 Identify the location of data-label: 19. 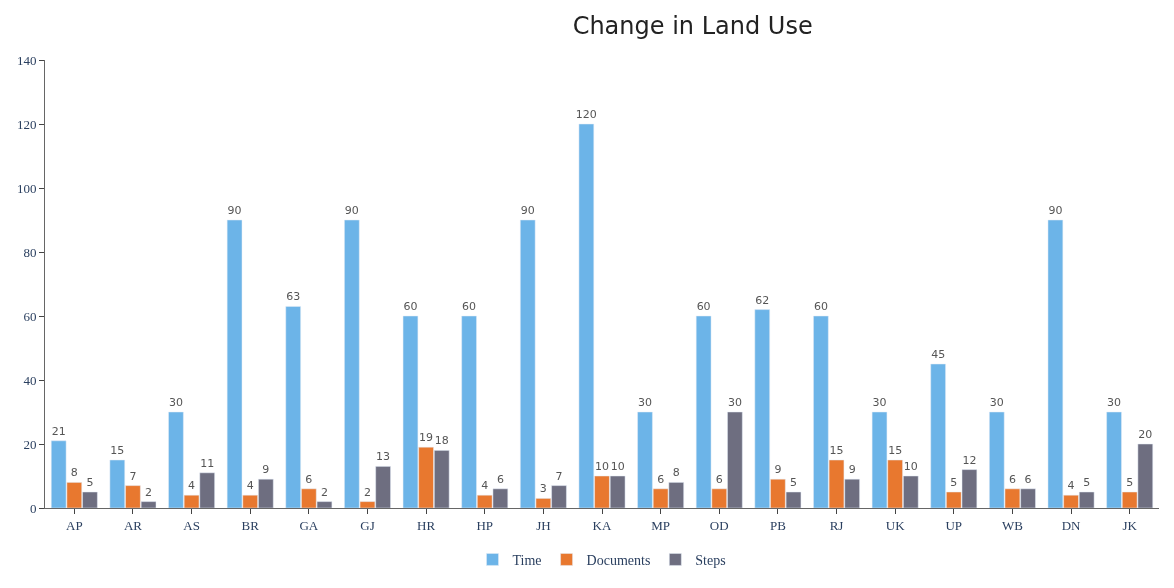
(426, 438).